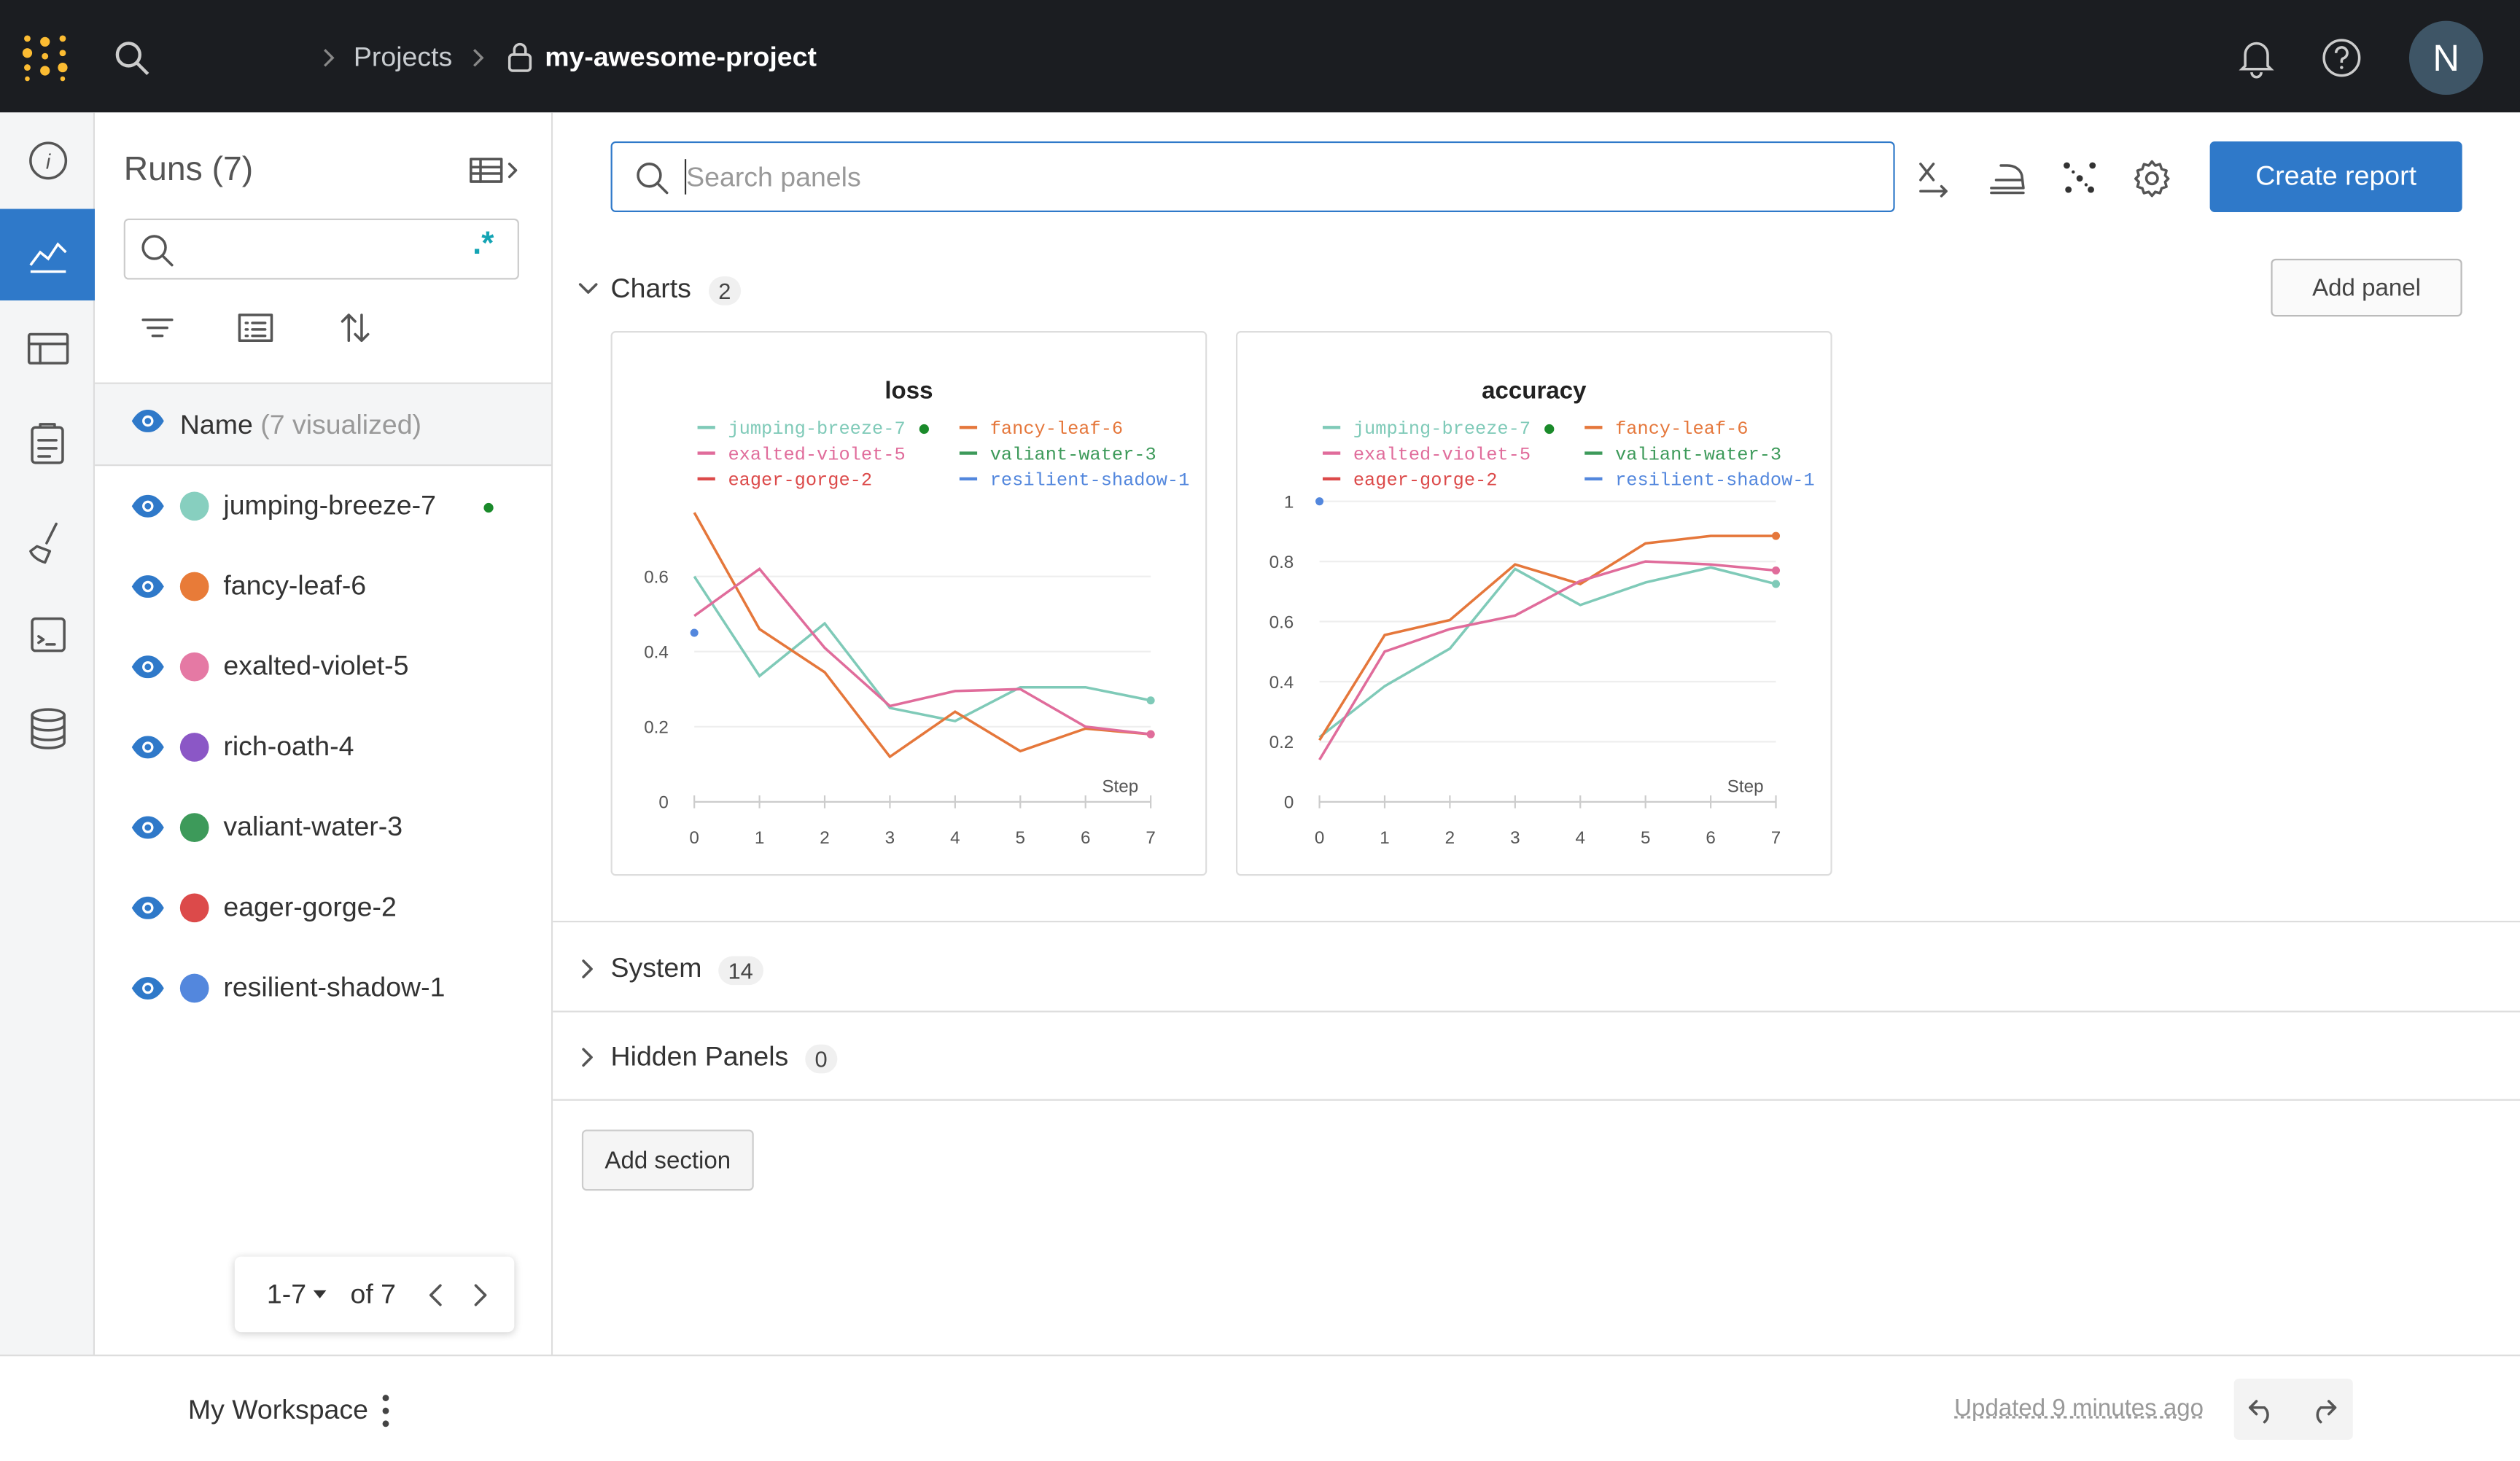  I want to click on name-label: Name (7 visualized), so click(300, 426).